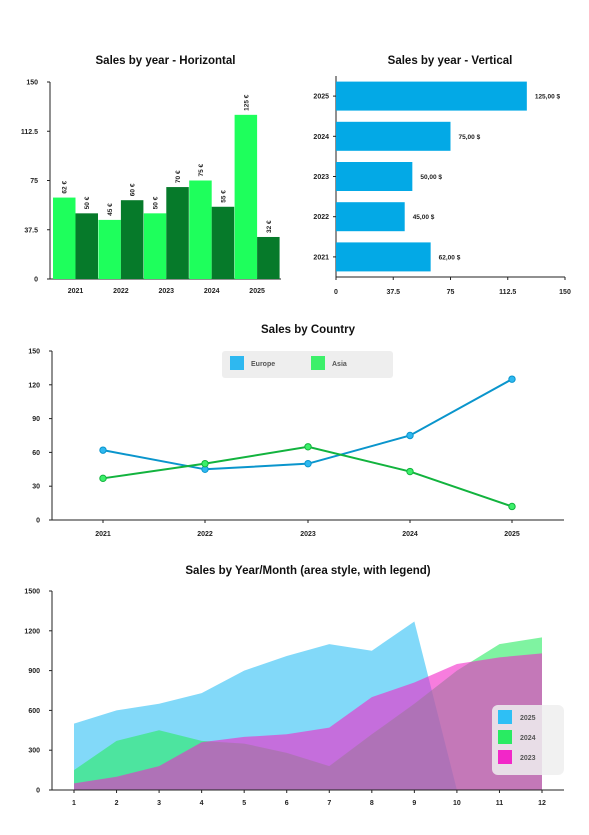 The width and height of the screenshot is (589, 835). What do you see at coordinates (308, 721) in the screenshot?
I see `area-series-2023` at bounding box center [308, 721].